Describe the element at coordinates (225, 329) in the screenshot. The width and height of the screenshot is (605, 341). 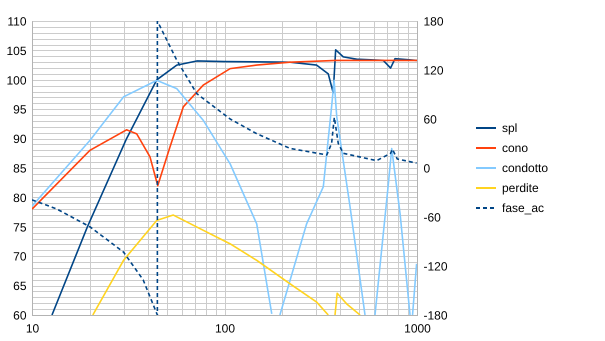
I see `x-tick-label: 100` at that location.